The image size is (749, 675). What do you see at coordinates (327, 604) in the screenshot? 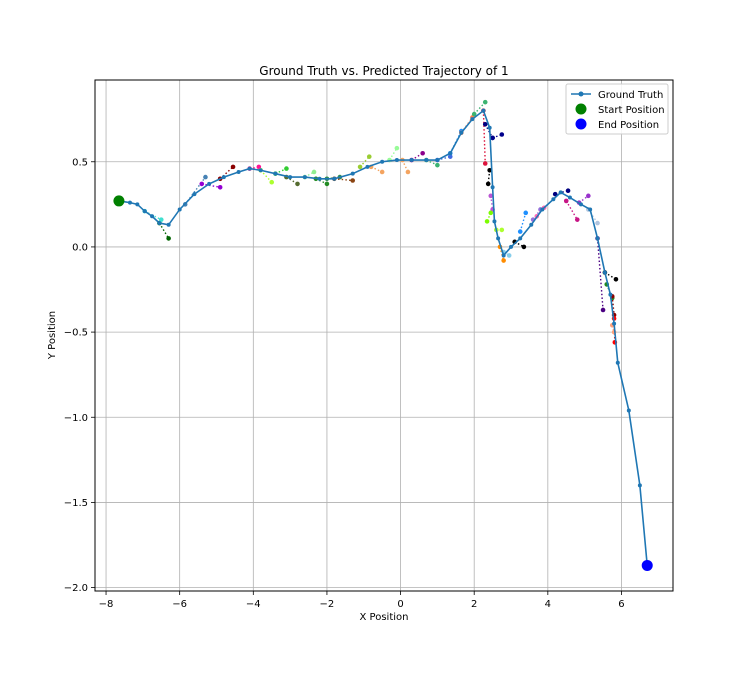
I see `x-tick-label: −2` at bounding box center [327, 604].